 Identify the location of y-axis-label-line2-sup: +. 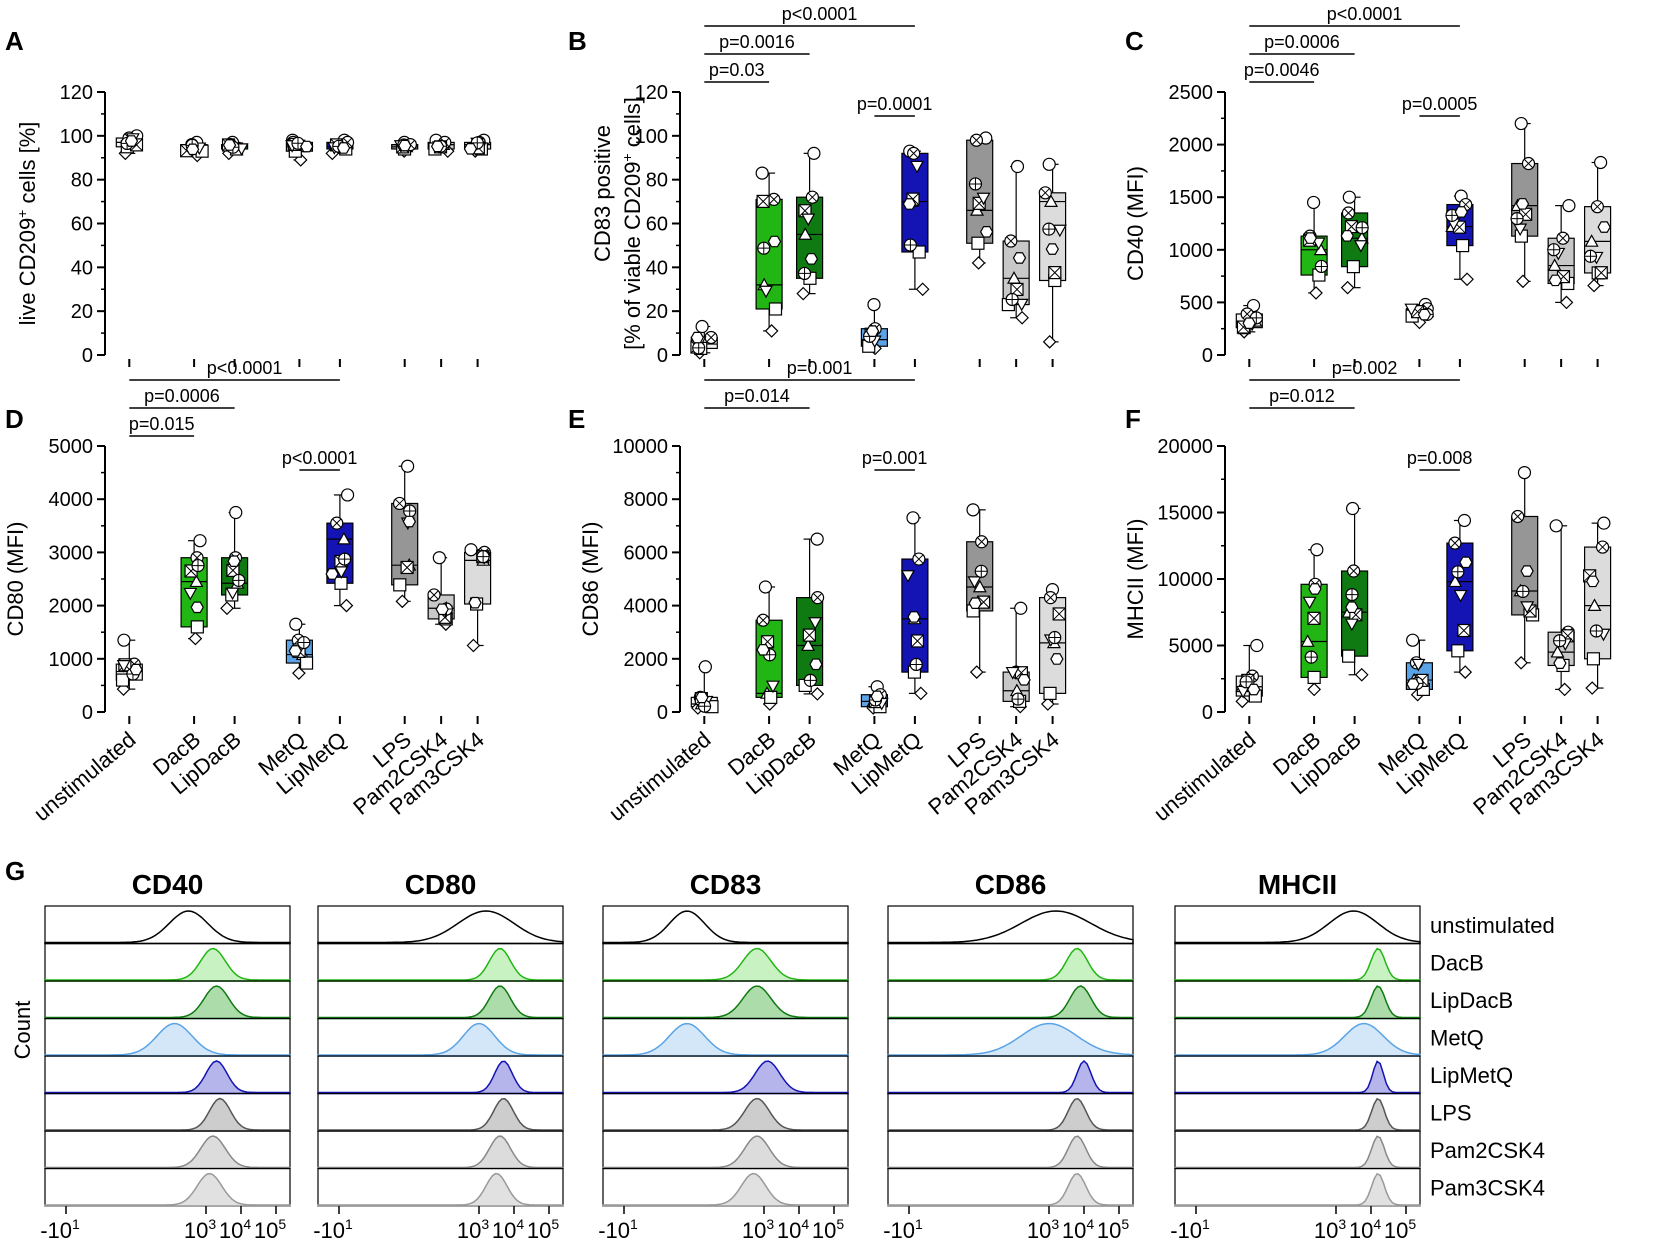
(627, 157).